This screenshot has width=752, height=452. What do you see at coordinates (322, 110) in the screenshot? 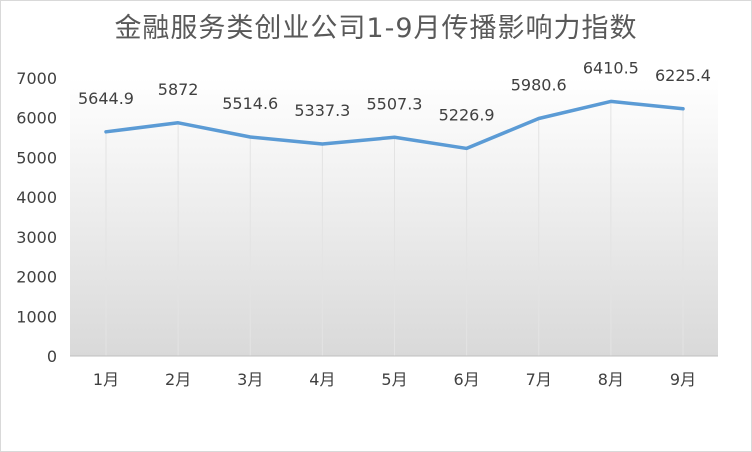
I see `data-label: 5337.3` at bounding box center [322, 110].